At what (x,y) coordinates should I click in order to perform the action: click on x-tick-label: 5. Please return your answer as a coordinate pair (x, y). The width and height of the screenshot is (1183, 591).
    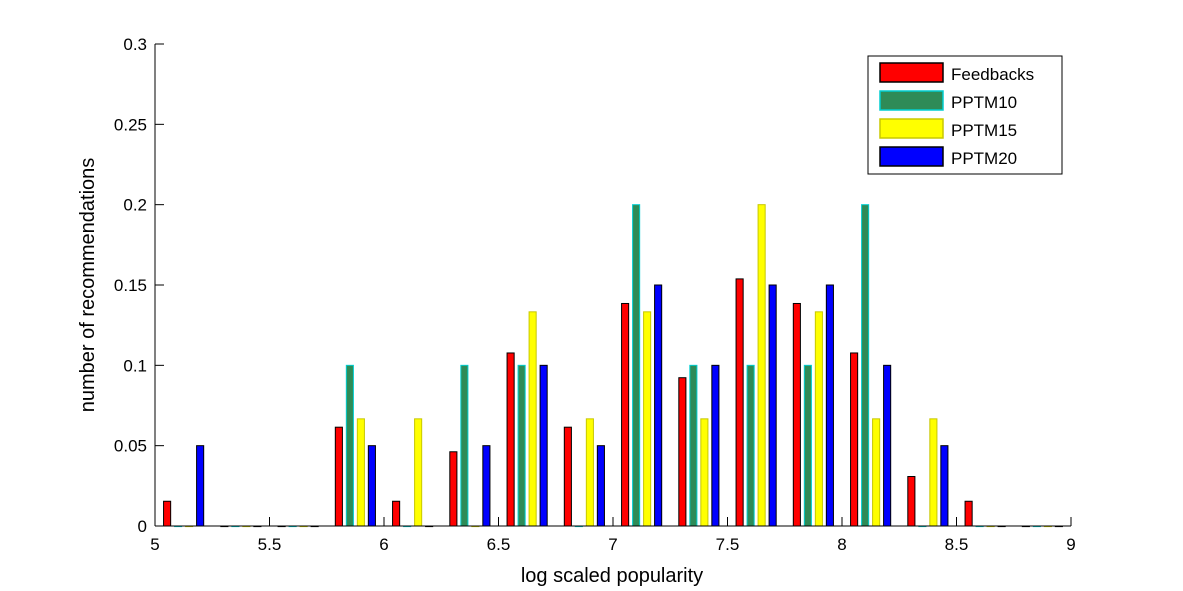
    Looking at the image, I should click on (154, 544).